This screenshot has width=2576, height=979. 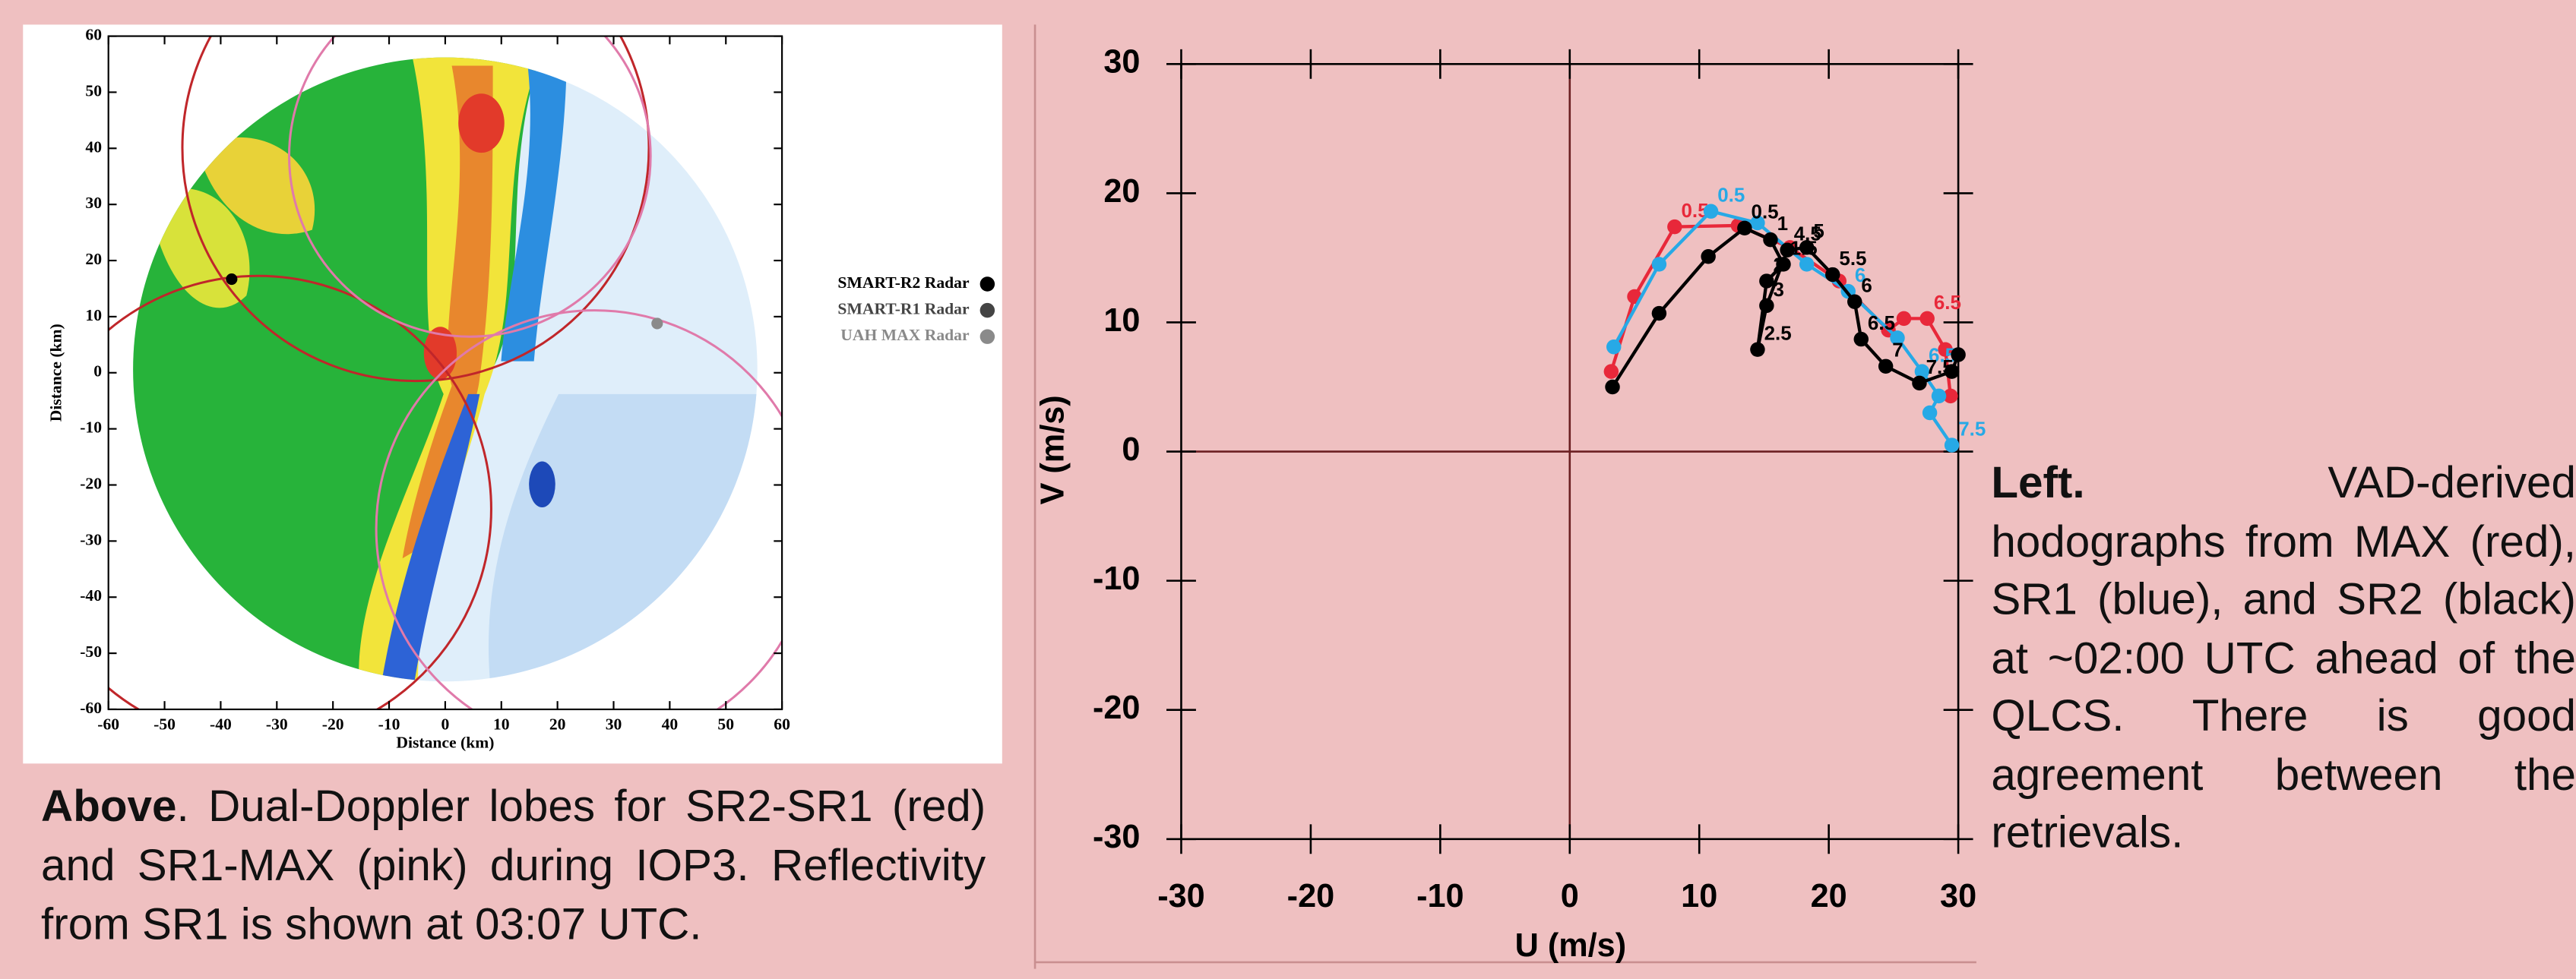 I want to click on y-axis-title: V (m/s), so click(x=1052, y=449).